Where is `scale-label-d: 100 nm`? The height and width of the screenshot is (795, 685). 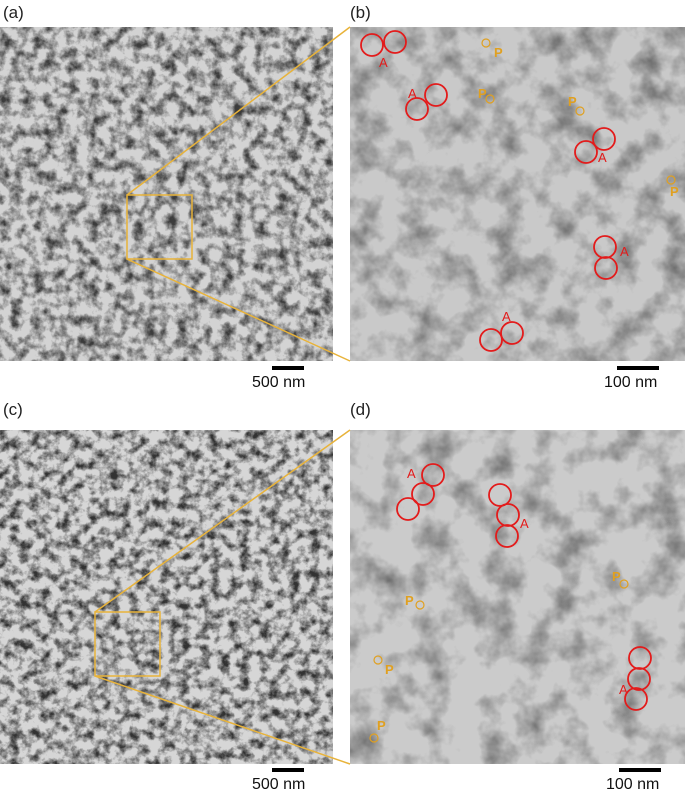 scale-label-d: 100 nm is located at coordinates (633, 784).